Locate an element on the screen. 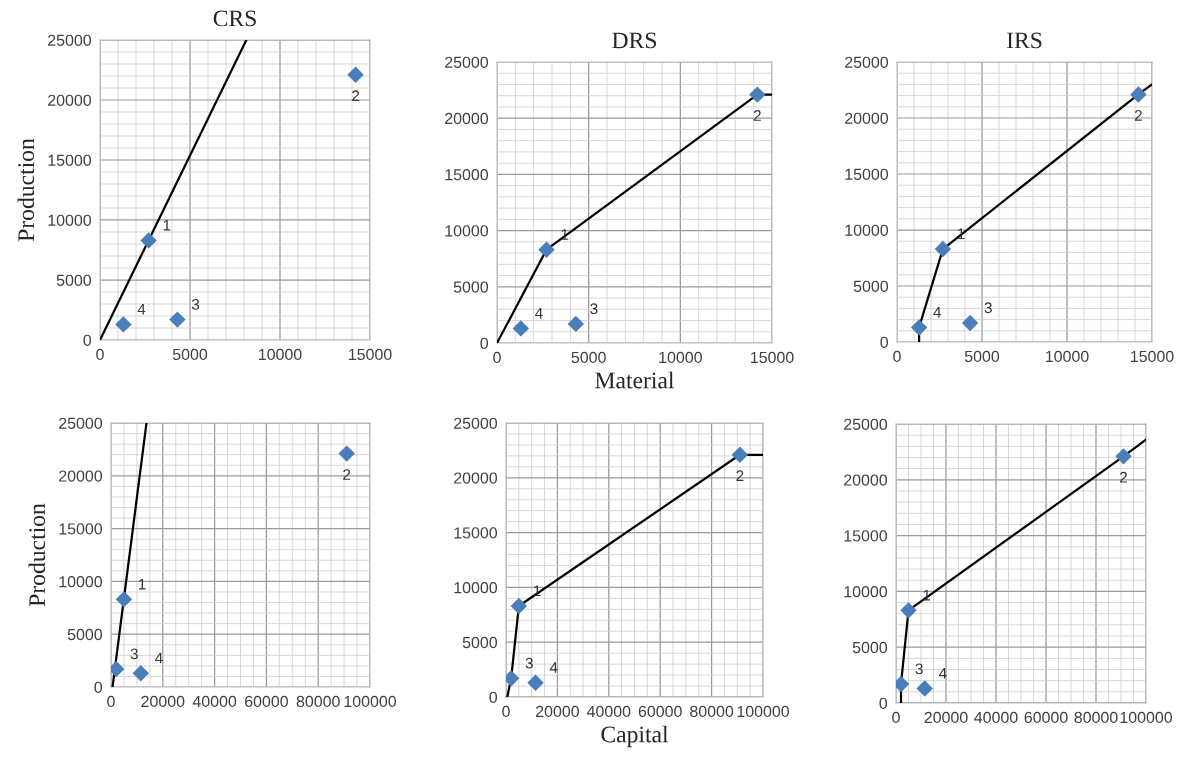 The width and height of the screenshot is (1188, 760). chart-title: DRS is located at coordinates (634, 40).